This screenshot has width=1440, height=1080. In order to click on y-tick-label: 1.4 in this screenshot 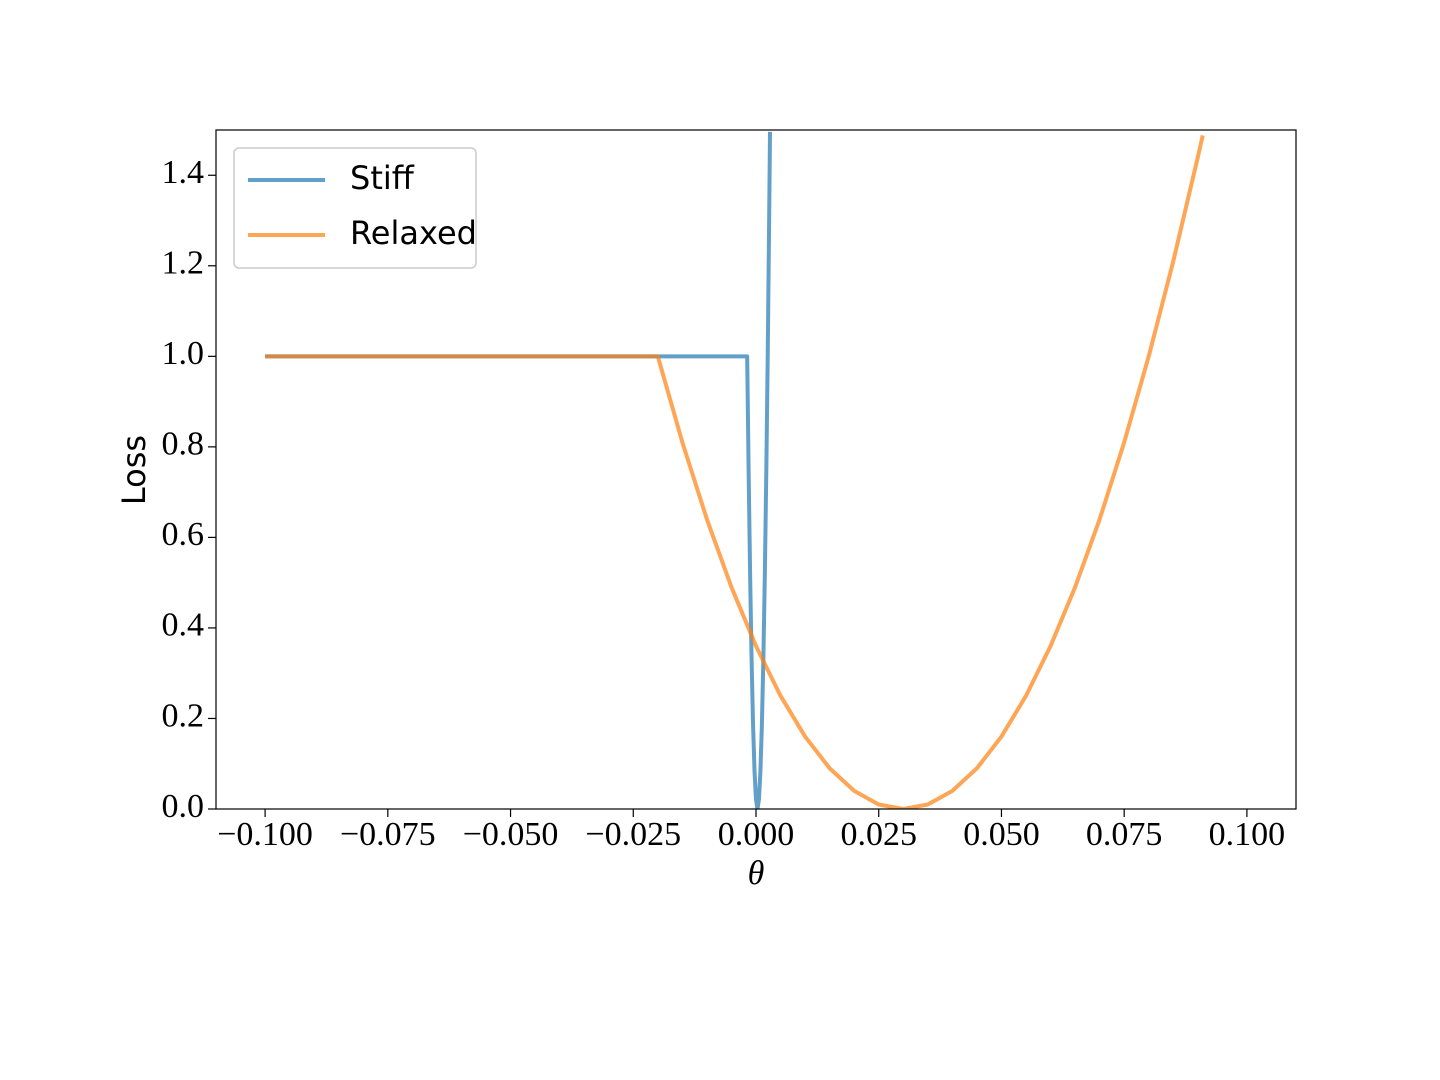, I will do `click(183, 172)`.